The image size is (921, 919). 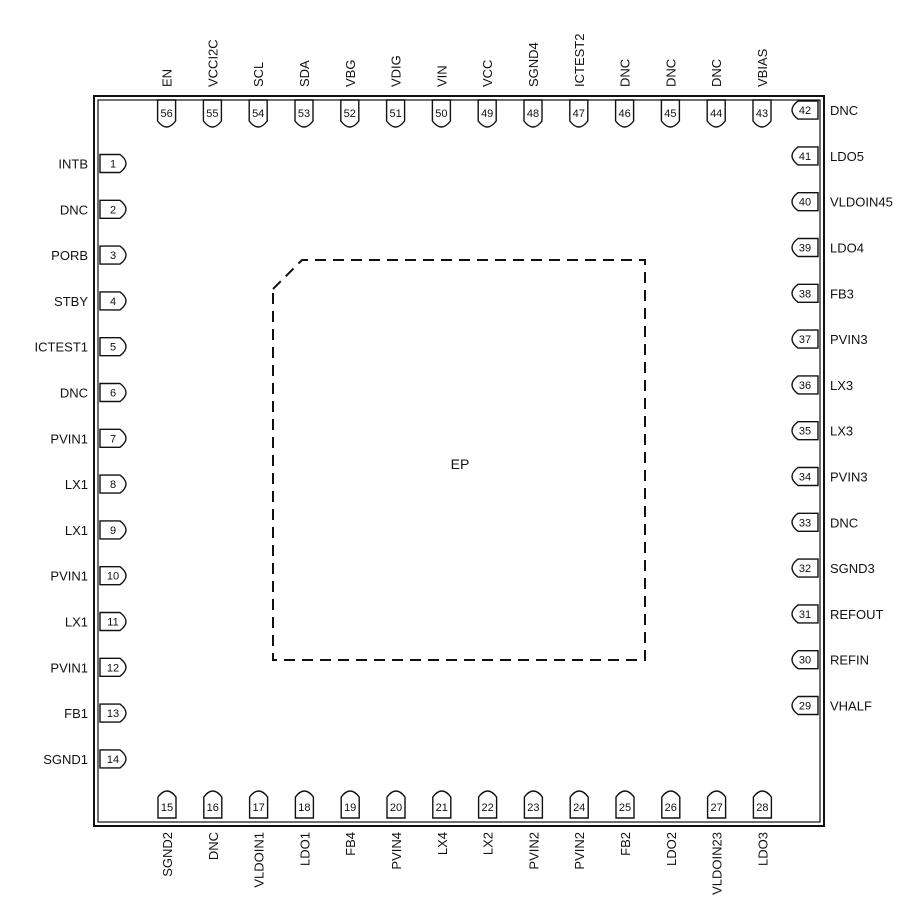 What do you see at coordinates (488, 843) in the screenshot?
I see `pin-name: LX2` at bounding box center [488, 843].